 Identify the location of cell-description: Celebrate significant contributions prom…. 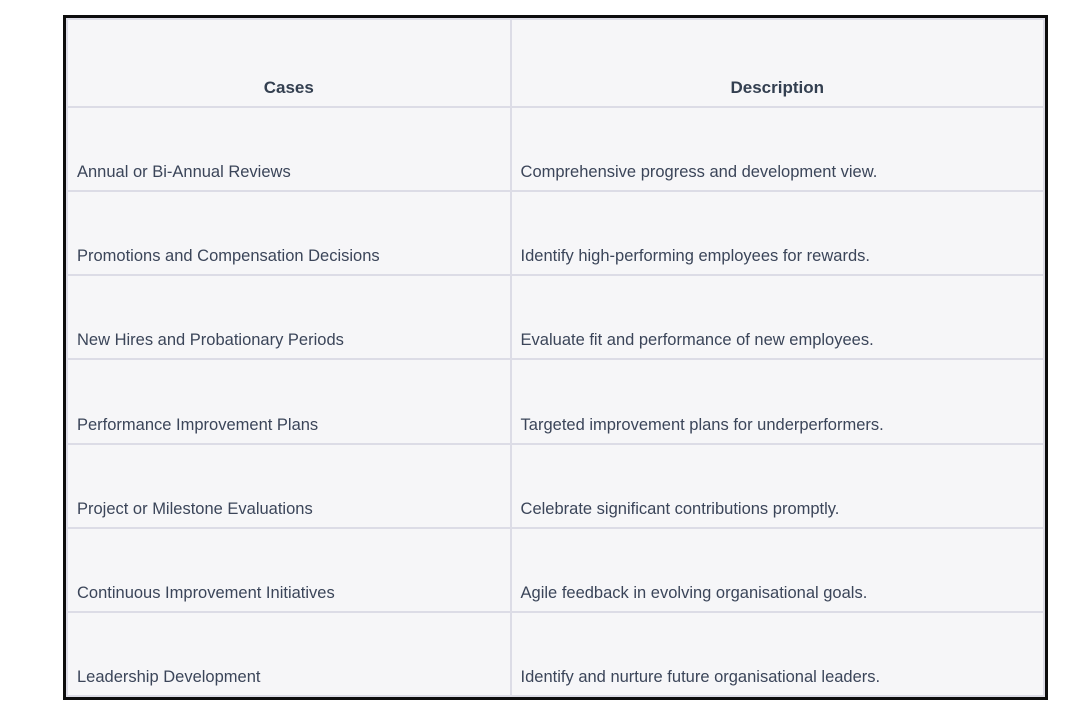
(777, 485).